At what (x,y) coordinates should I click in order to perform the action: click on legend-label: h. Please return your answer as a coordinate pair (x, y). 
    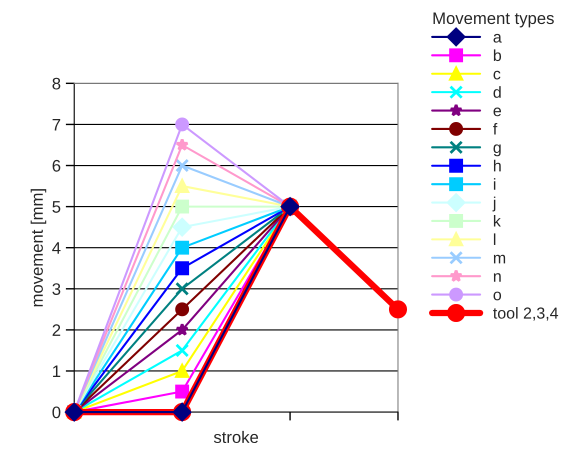
    Looking at the image, I should click on (497, 166).